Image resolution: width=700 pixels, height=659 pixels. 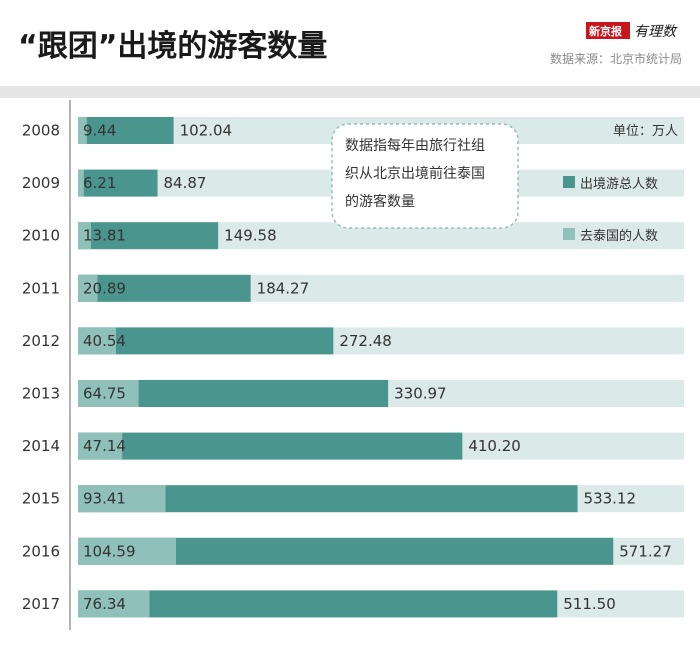 What do you see at coordinates (645, 551) in the screenshot?
I see `value-label-total: 571.27` at bounding box center [645, 551].